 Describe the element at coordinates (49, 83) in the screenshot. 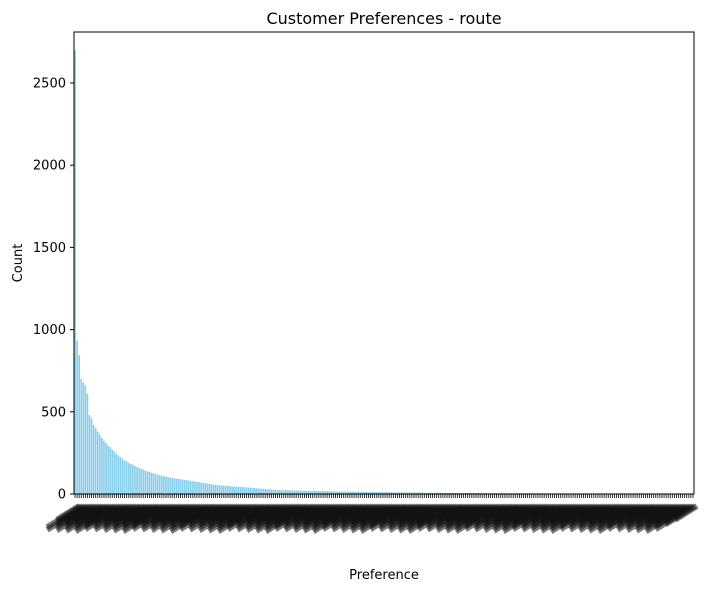

I see `y-tick-label: 2500` at that location.